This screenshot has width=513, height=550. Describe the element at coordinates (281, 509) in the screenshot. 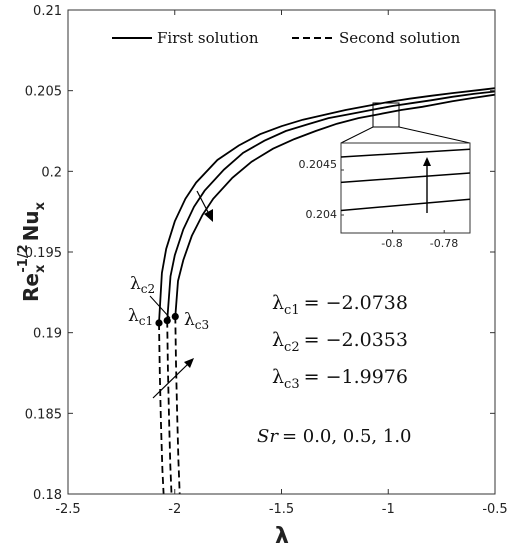

I see `x-tick-label: -1.5` at that location.